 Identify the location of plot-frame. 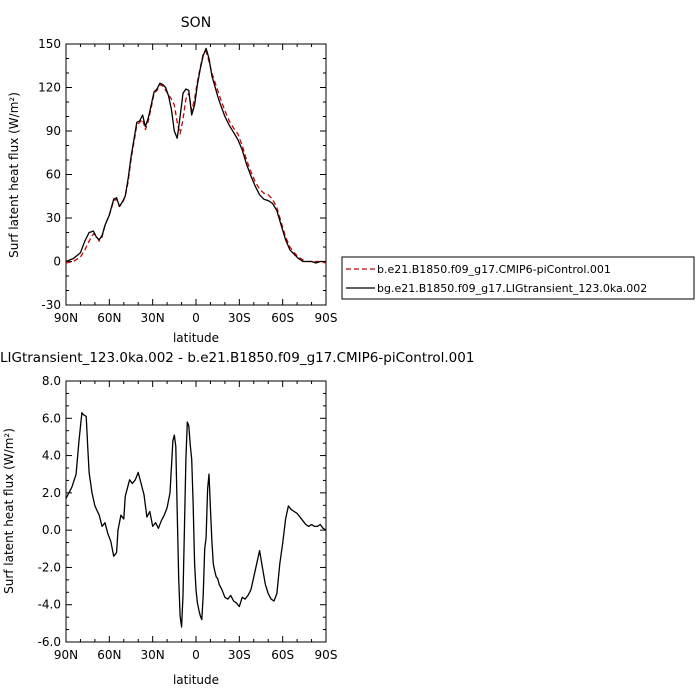
(196, 174).